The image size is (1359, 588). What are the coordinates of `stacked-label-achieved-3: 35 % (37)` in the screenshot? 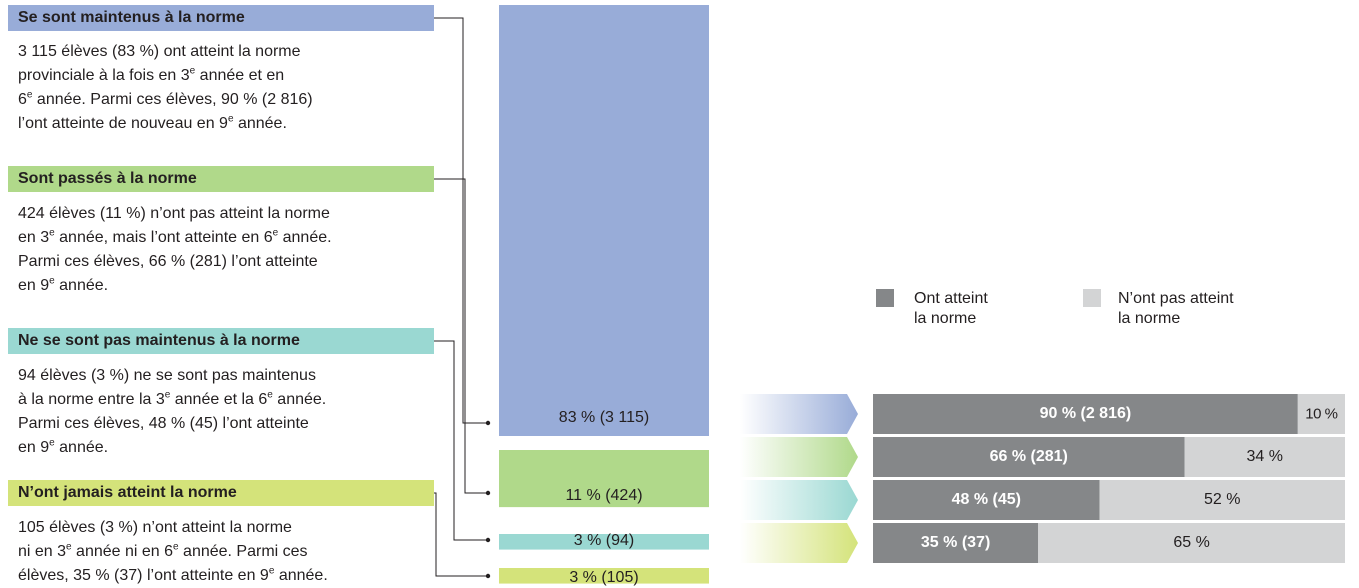 It's located at (955, 542).